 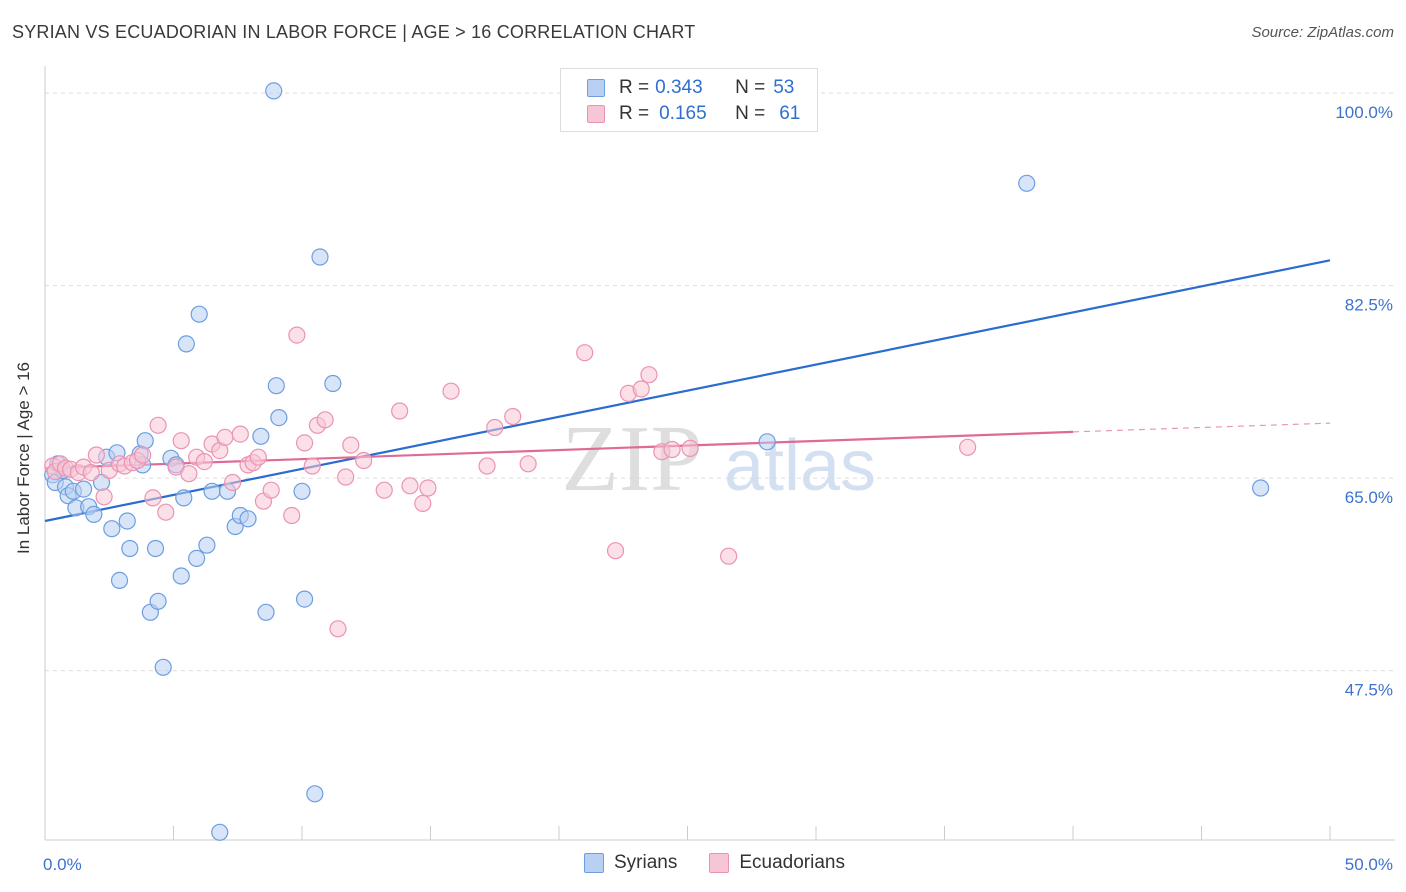 What do you see at coordinates (594, 863) in the screenshot?
I see `series-legend-swatch-syrians` at bounding box center [594, 863].